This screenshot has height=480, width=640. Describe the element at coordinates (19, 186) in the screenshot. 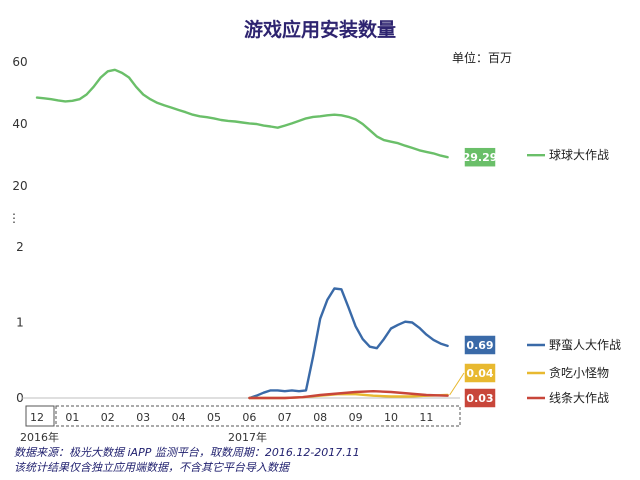

I see `y-tick-upper-20: 20` at that location.